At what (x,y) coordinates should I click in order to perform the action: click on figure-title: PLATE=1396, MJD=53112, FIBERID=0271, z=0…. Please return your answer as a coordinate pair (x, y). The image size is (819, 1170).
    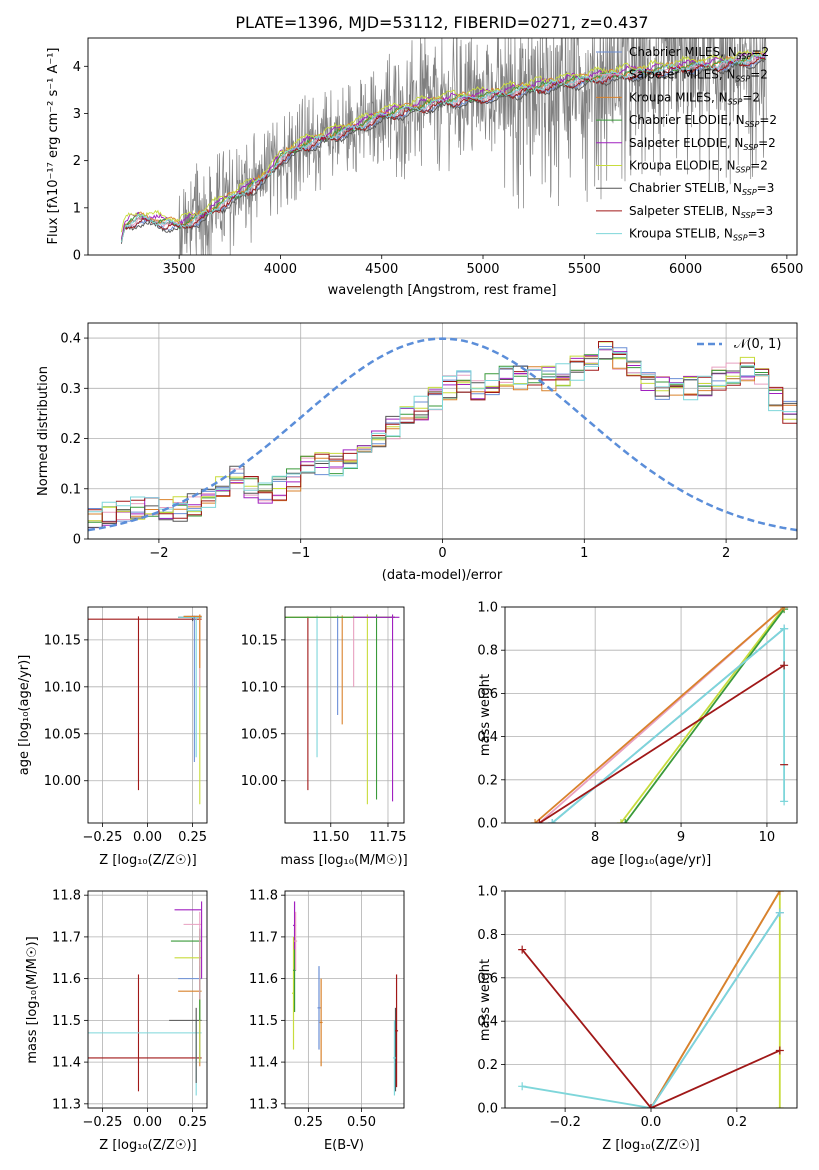
    Looking at the image, I should click on (441, 22).